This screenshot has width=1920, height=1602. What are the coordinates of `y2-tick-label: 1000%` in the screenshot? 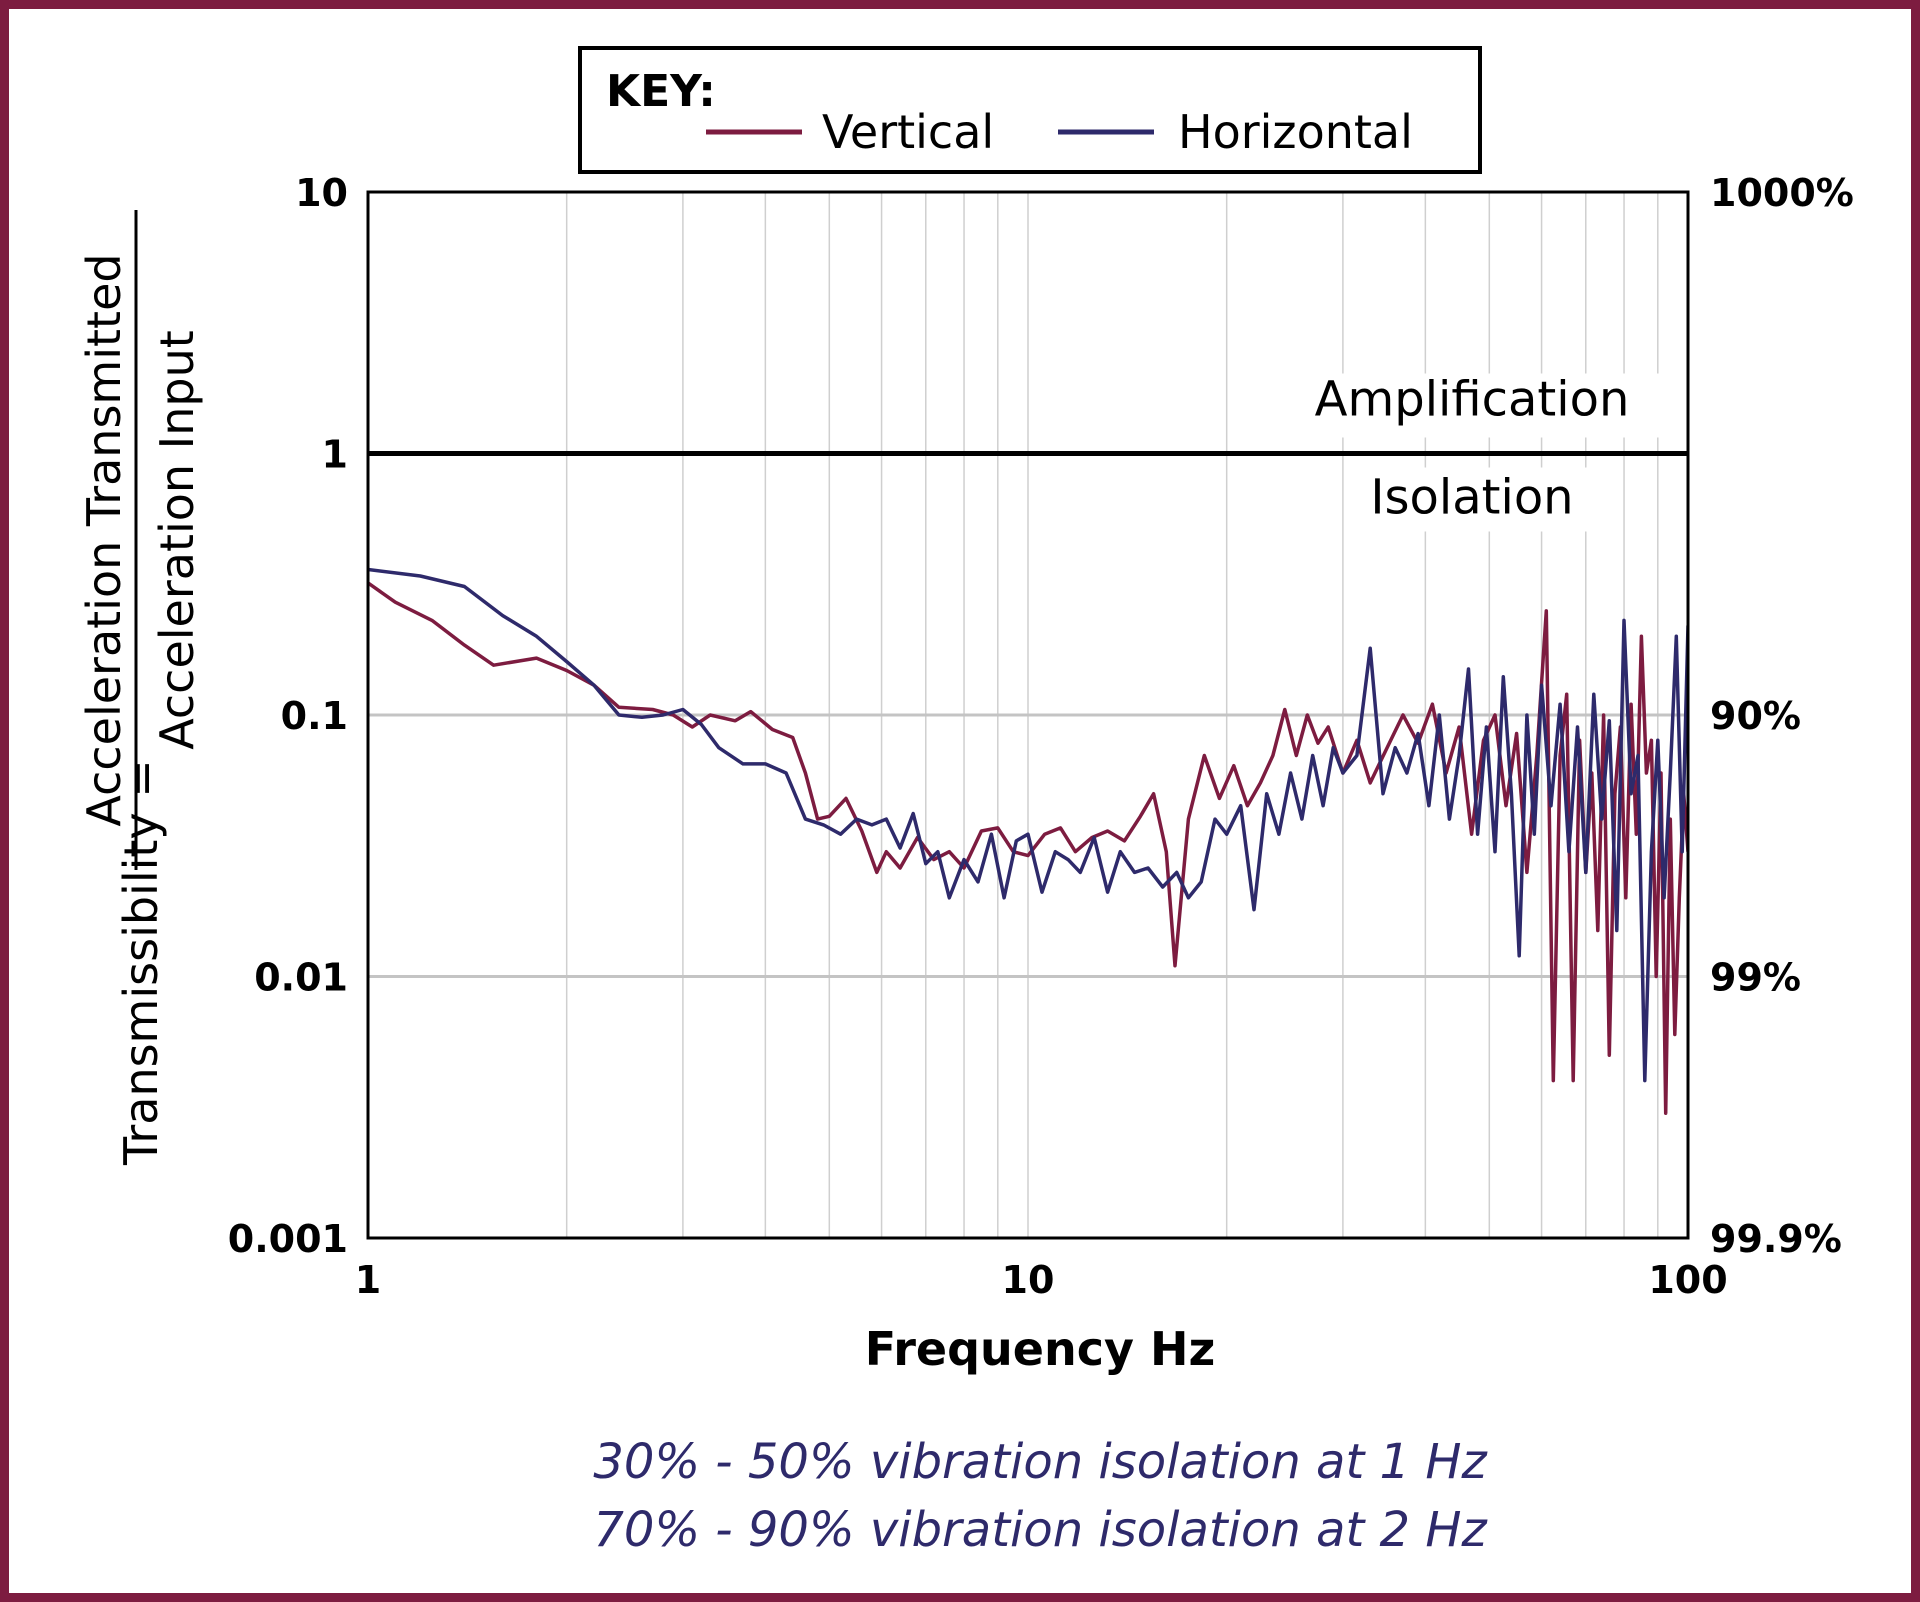 It's located at (1782, 193).